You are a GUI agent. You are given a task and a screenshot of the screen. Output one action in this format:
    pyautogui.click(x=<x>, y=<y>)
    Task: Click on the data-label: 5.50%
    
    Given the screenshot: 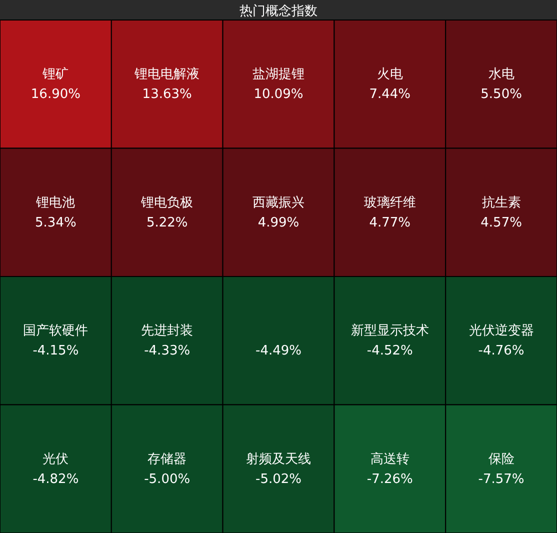 What is the action you would take?
    pyautogui.click(x=501, y=94)
    